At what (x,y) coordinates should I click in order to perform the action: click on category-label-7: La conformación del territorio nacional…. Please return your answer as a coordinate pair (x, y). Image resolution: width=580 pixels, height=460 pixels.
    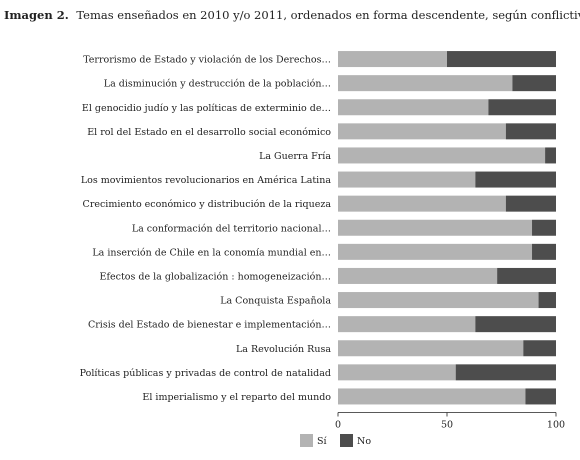
    Looking at the image, I should click on (231, 228).